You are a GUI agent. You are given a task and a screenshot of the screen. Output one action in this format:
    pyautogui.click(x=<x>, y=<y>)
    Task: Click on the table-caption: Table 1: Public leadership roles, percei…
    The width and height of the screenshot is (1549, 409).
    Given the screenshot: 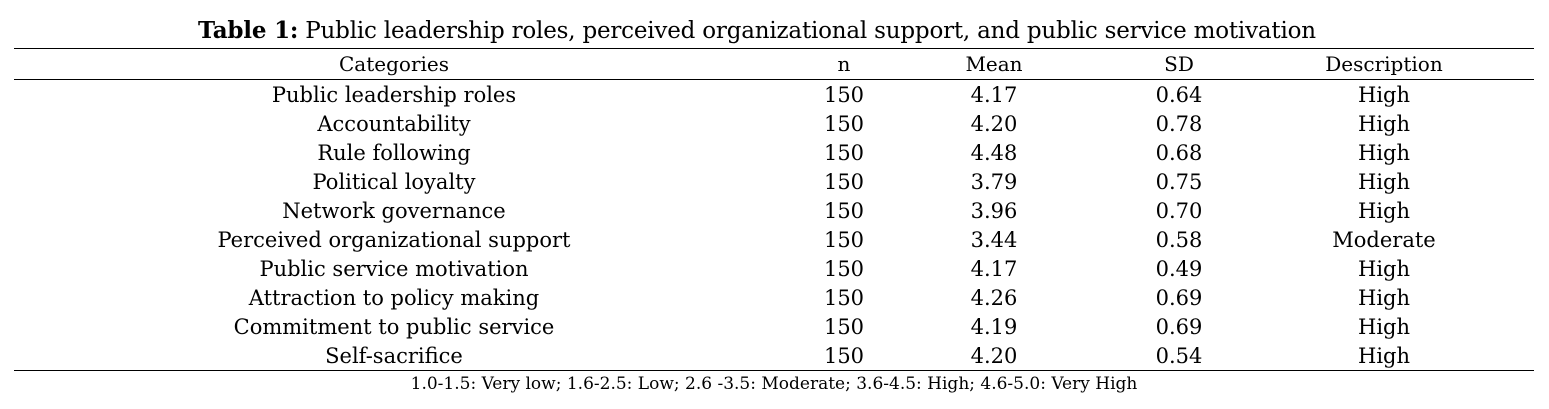 What is the action you would take?
    pyautogui.click(x=757, y=31)
    